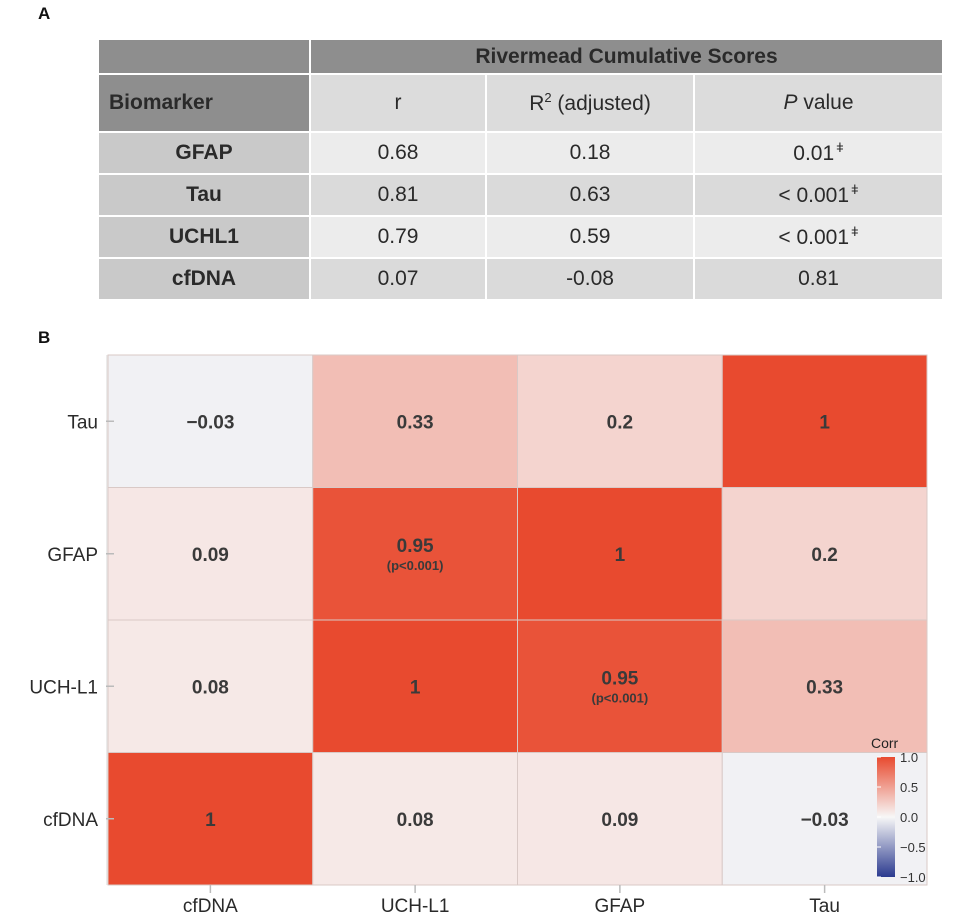 The width and height of the screenshot is (957, 921). I want to click on r-cell: 0.79, so click(398, 237).